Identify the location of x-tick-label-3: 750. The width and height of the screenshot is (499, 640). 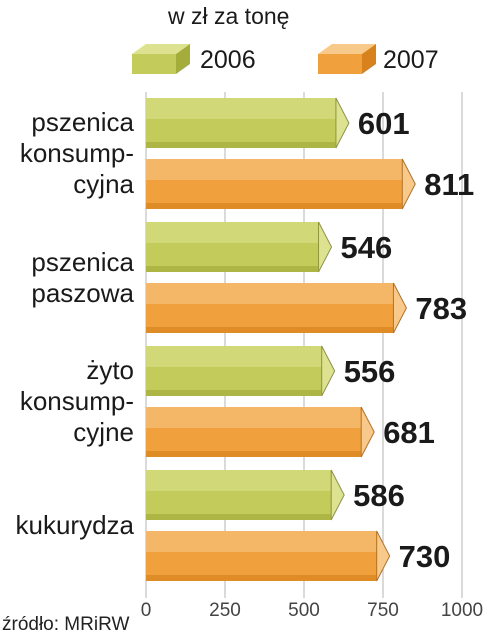
(383, 610).